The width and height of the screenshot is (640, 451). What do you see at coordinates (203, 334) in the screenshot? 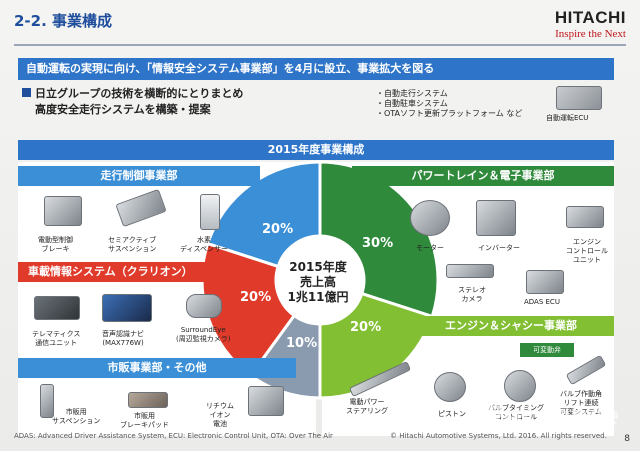
I see `product-caption: SurroundEye (周辺監視カメラ)` at bounding box center [203, 334].